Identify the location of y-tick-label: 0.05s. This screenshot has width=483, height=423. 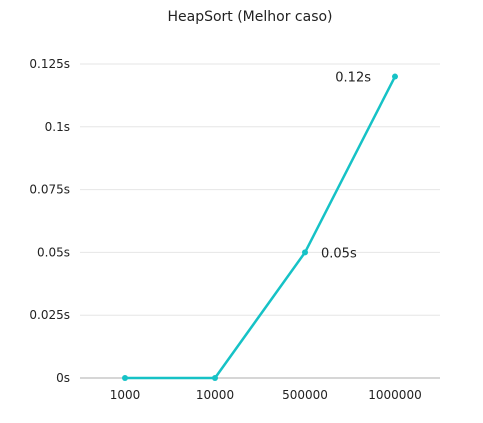
(53, 252).